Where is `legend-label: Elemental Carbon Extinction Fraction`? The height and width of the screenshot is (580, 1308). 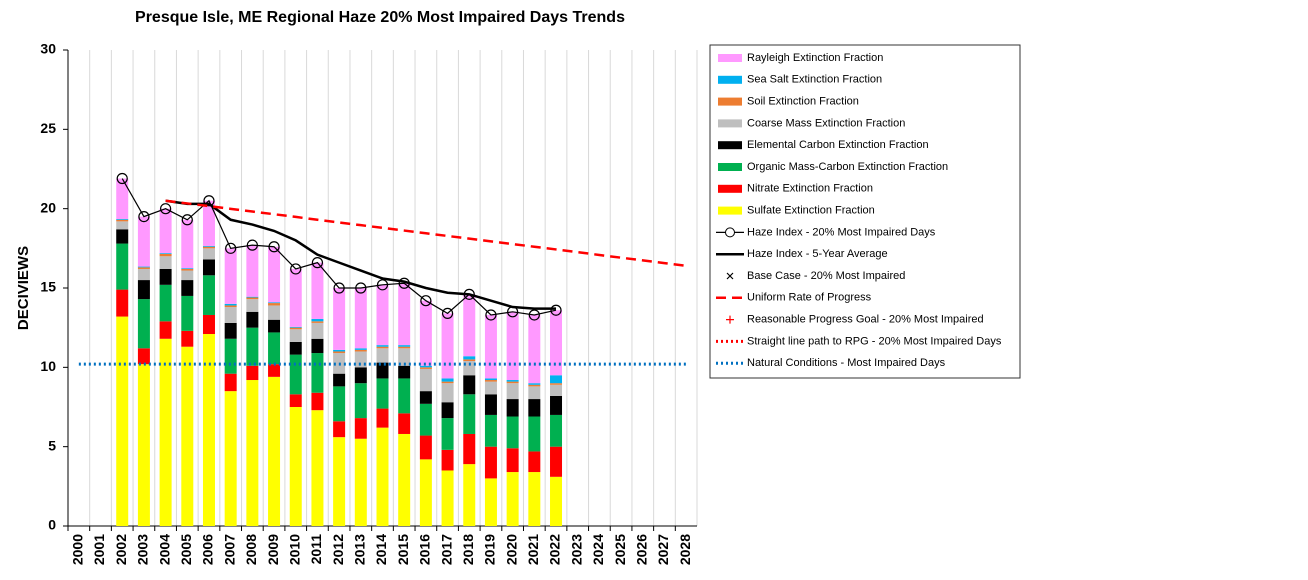
legend-label: Elemental Carbon Extinction Fraction is located at coordinates (838, 145).